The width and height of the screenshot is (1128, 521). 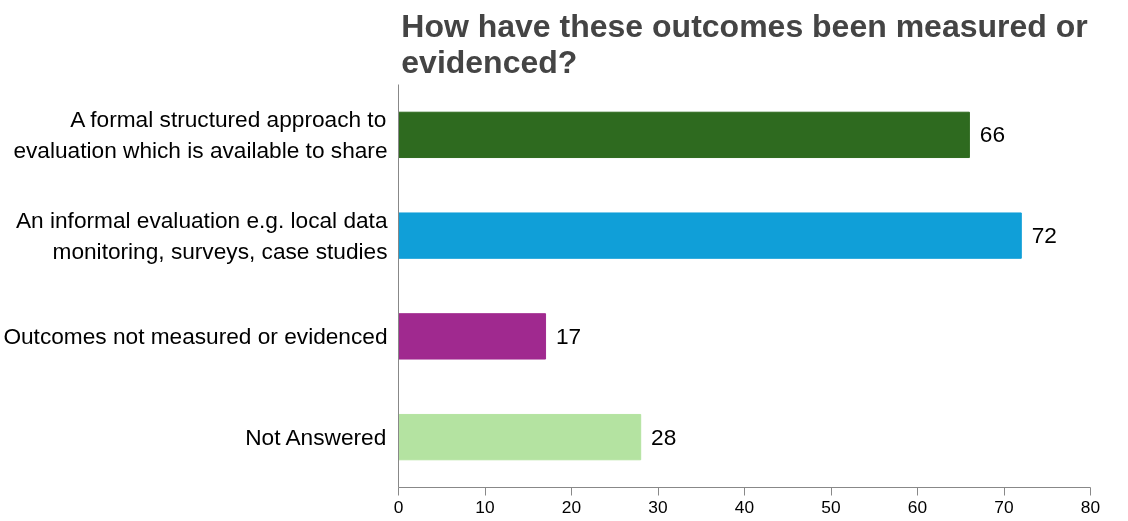 What do you see at coordinates (201, 236) in the screenshot?
I see `y-tick-label: An informal evaluation e.g. local data monitoring, surveys, case studies` at bounding box center [201, 236].